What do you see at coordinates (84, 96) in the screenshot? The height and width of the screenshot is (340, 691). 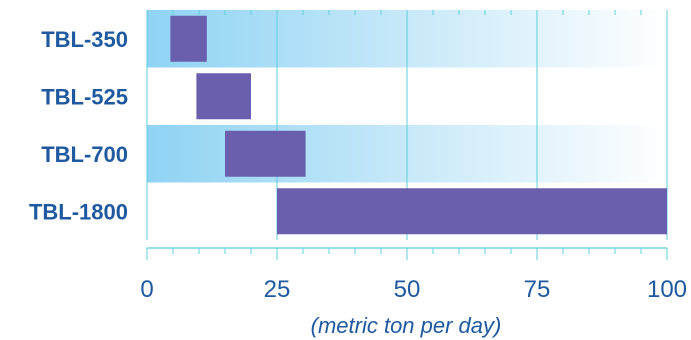 I see `category-label: TBL-525` at bounding box center [84, 96].